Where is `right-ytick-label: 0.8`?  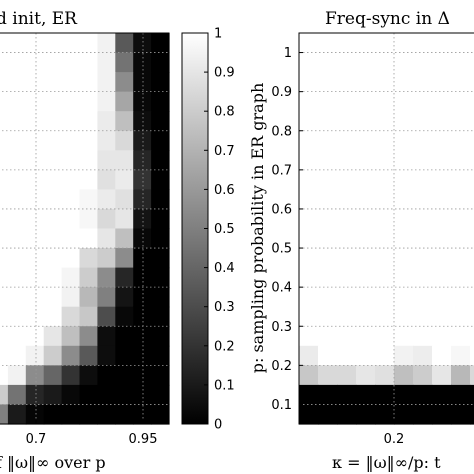 right-ytick-label: 0.8 is located at coordinates (281, 131).